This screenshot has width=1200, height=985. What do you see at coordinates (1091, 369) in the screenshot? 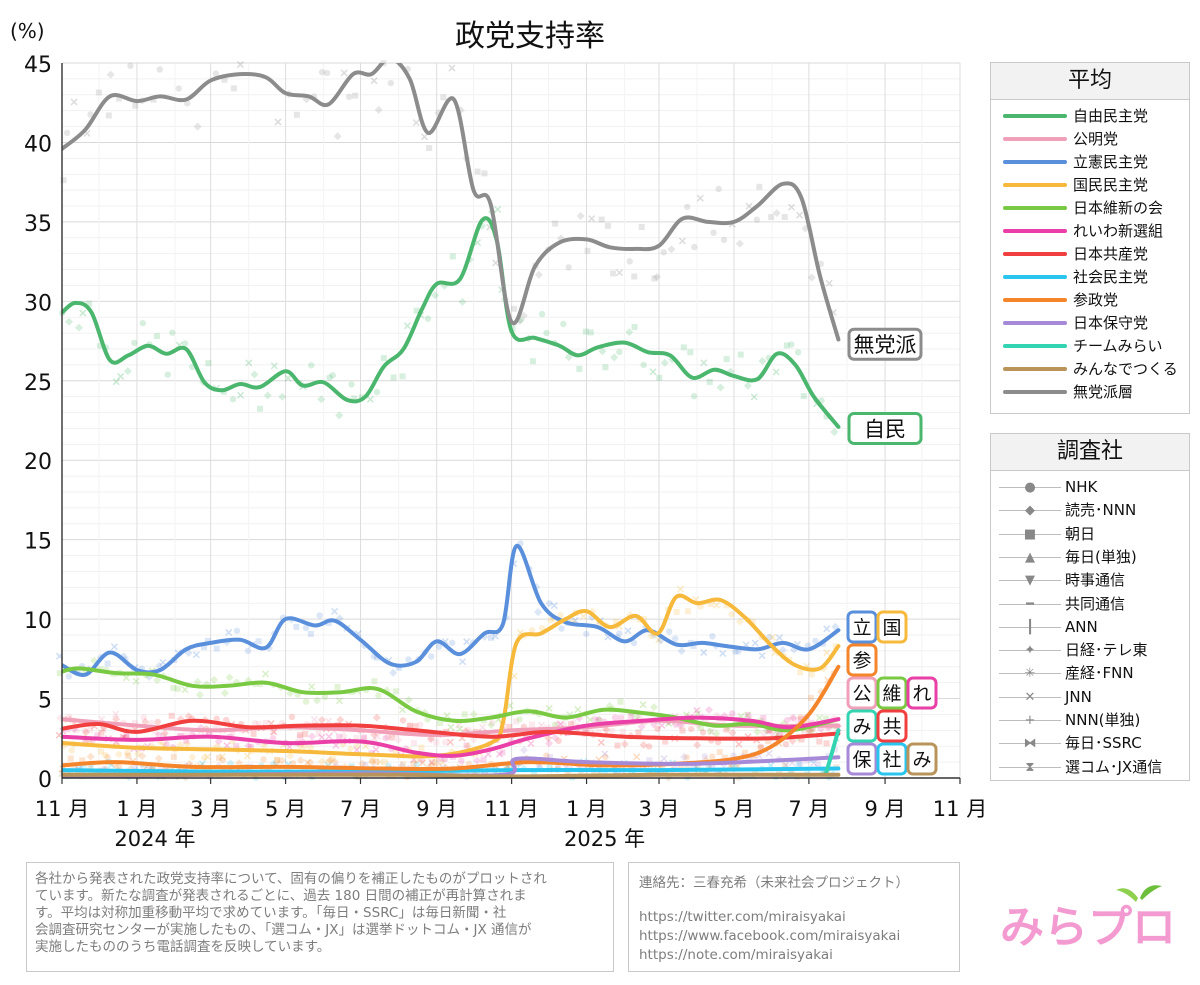
I see `legend-item: みんなでつくる` at bounding box center [1091, 369].